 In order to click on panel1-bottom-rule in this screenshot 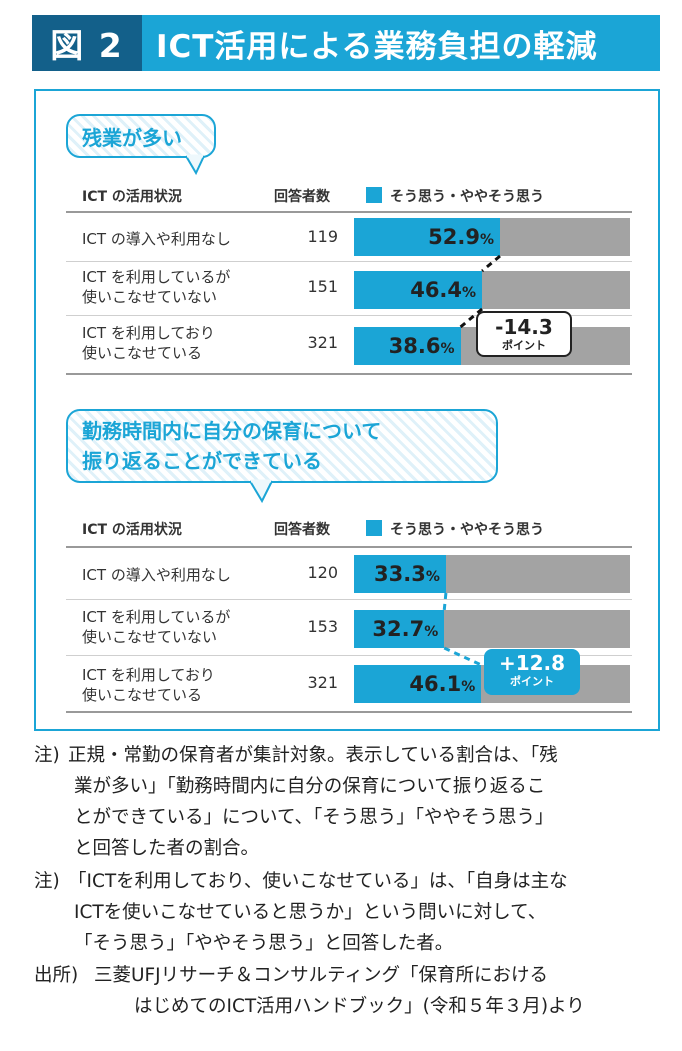, I will do `click(349, 374)`.